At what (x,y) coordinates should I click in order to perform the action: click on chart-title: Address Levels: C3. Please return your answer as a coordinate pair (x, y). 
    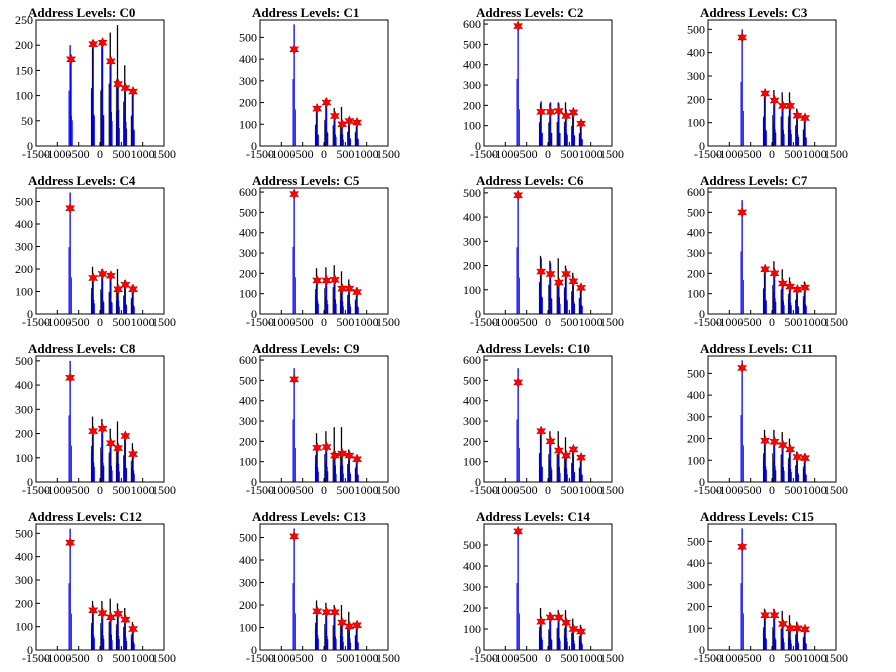
    Looking at the image, I should click on (754, 12).